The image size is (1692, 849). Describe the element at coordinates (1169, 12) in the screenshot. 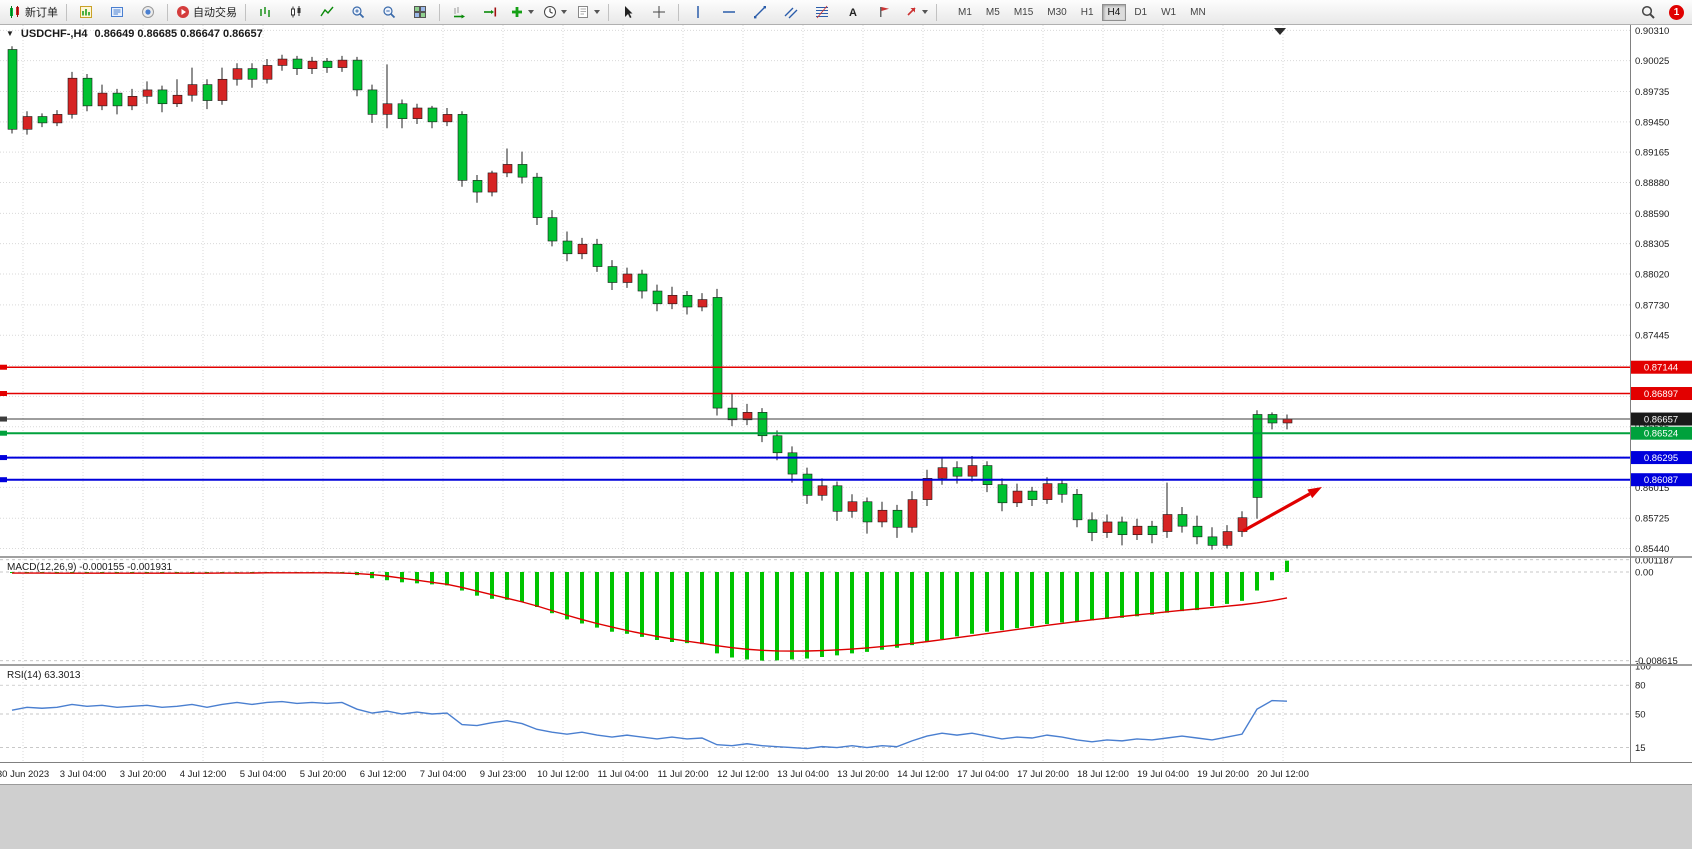

I see `timeframe-w1-button: W1` at that location.